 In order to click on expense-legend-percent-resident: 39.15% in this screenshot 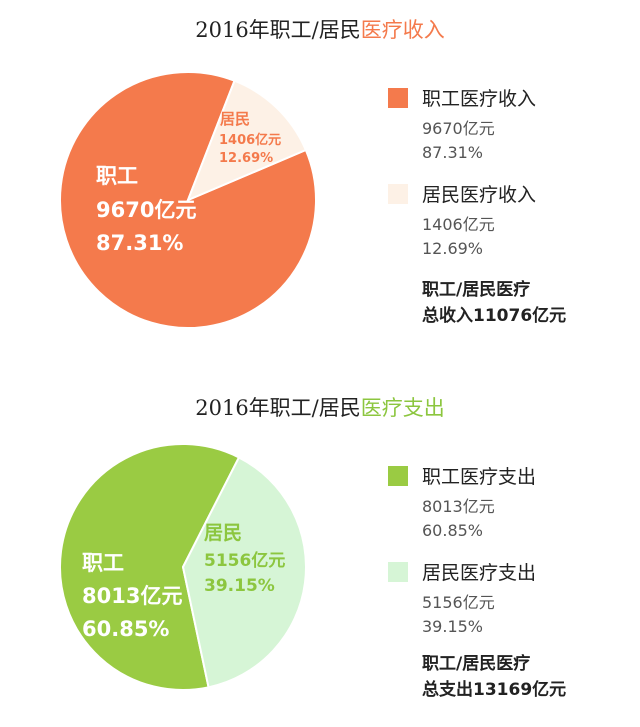, I will do `click(453, 626)`.